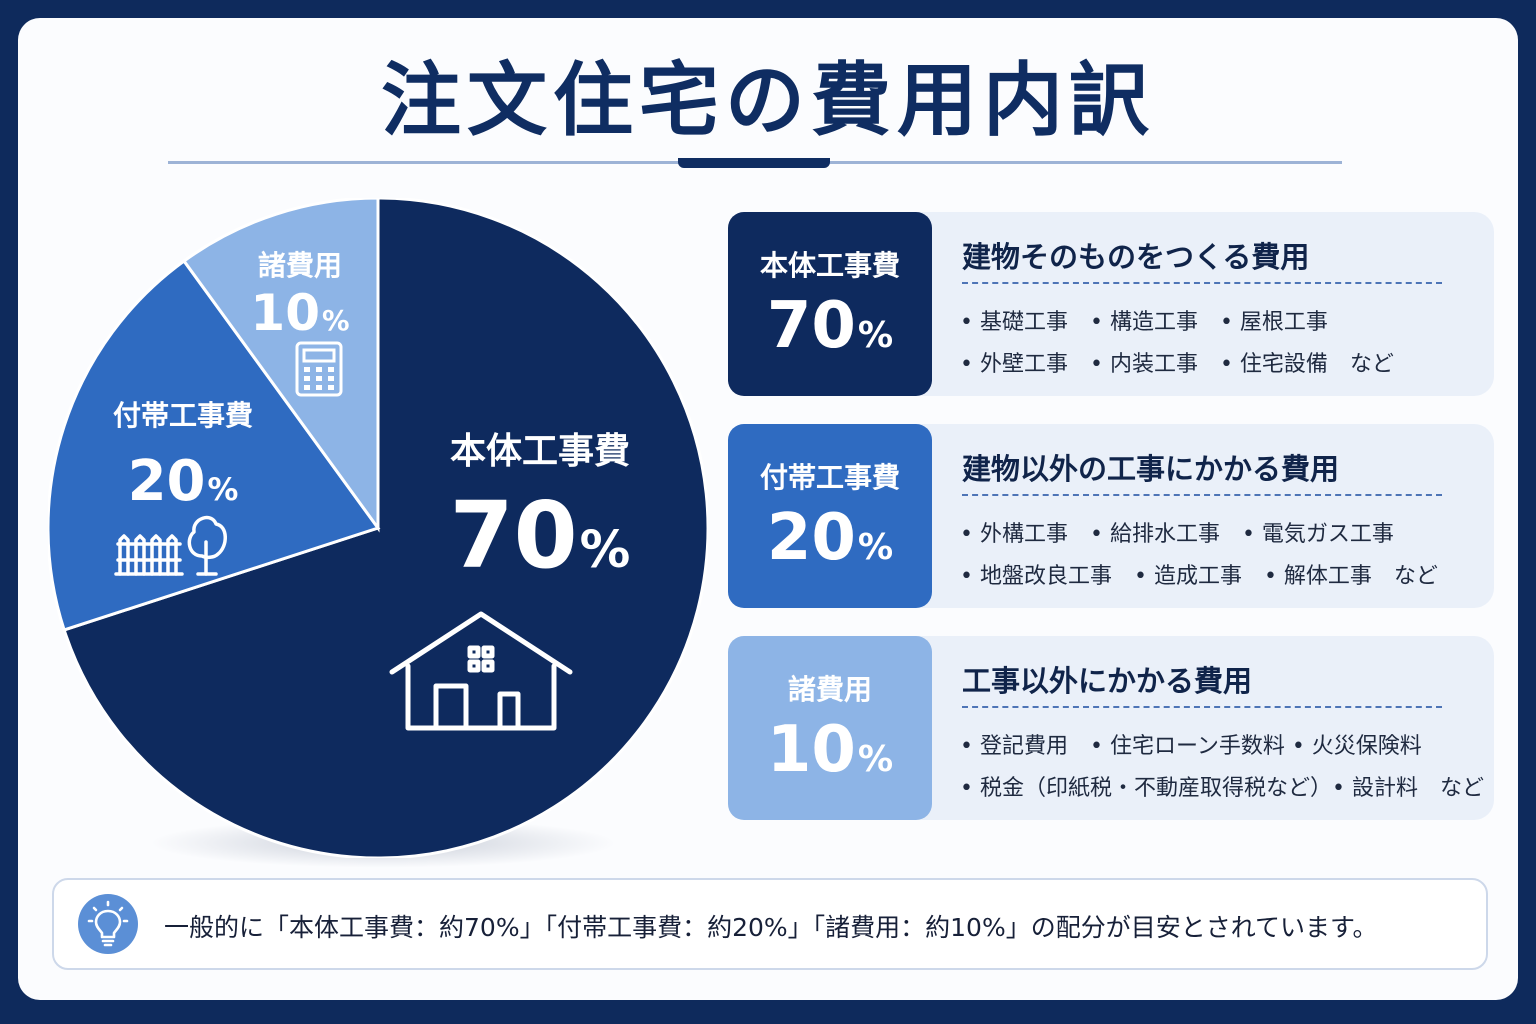 This screenshot has width=1536, height=1024. I want to click on pie-label-misc-name: 諸費用, so click(299, 265).